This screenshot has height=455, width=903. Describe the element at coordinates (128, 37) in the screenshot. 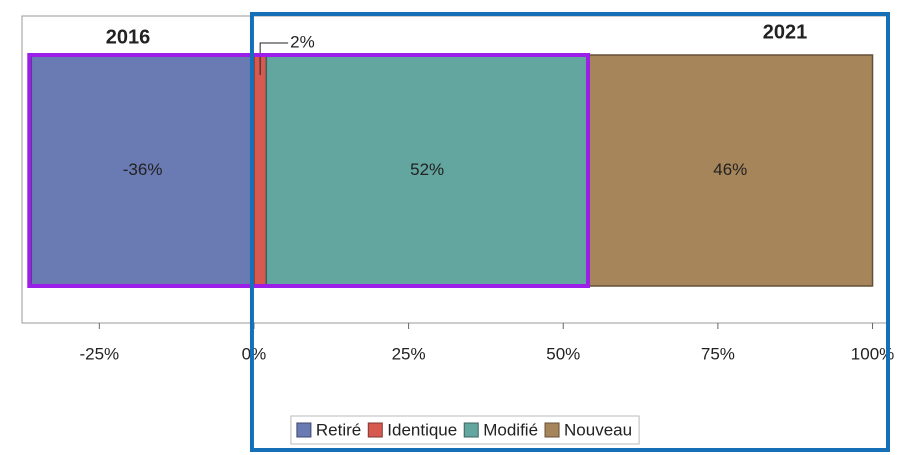

I see `annotation-label: 2016` at that location.